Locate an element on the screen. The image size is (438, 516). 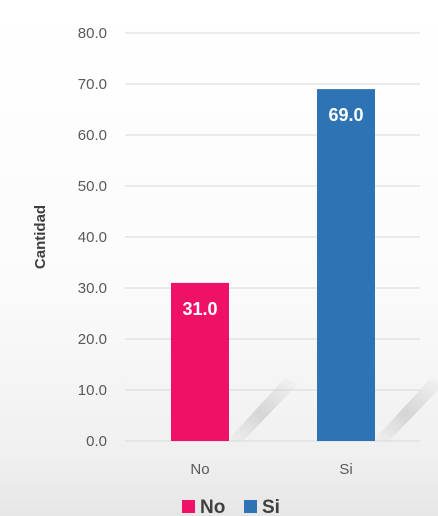
y-tick-label: 50.0 is located at coordinates (92, 186).